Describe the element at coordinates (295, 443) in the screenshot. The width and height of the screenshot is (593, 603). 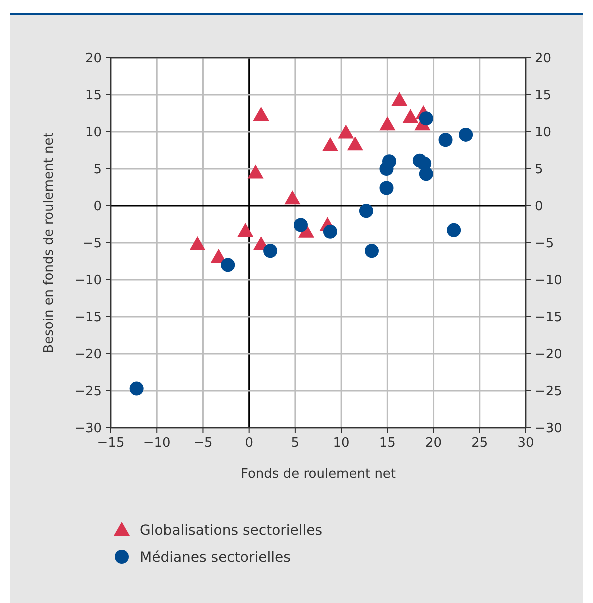
I see `x-tick-label: 5` at that location.